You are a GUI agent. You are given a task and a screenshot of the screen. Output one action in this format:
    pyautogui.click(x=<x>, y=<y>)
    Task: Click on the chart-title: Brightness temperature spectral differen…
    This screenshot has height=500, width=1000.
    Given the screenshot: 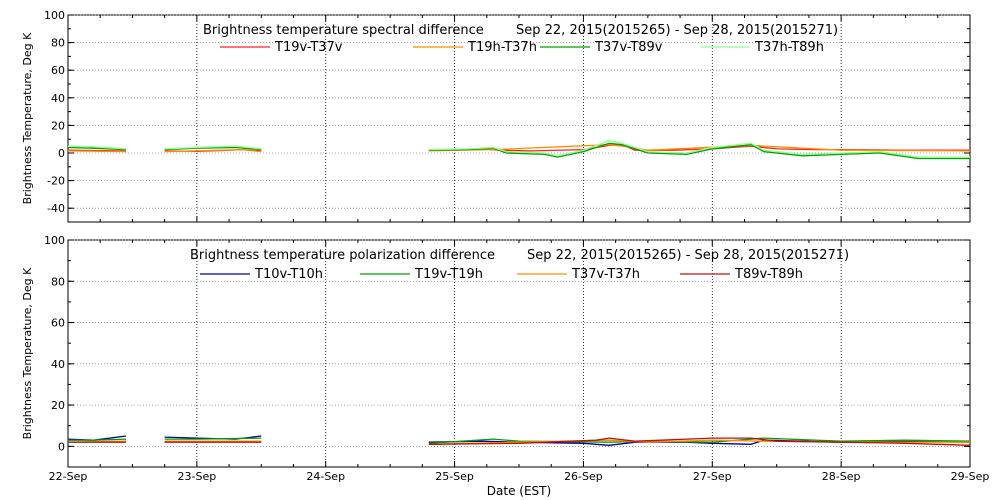 What is the action you would take?
    pyautogui.click(x=343, y=30)
    